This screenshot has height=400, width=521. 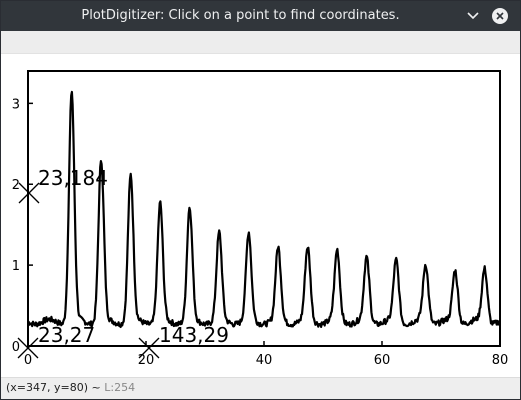 I want to click on close-icon, so click(x=500, y=16).